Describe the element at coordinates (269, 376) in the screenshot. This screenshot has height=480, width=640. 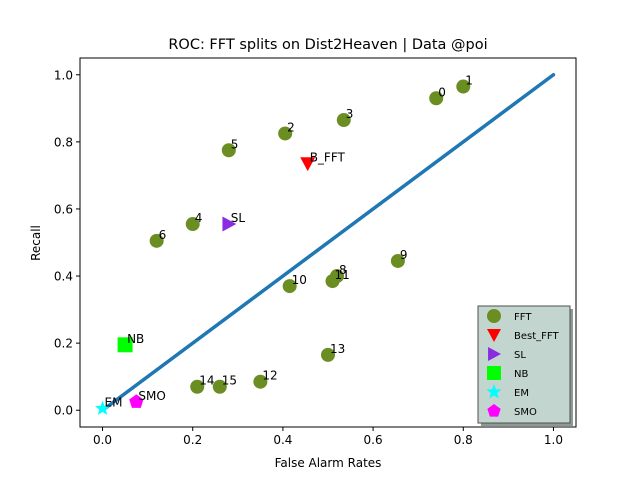
I see `point-label-fft: 12` at that location.